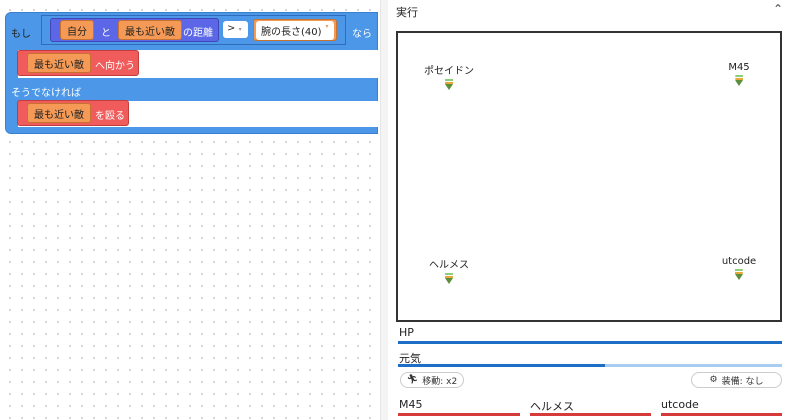 This screenshot has width=800, height=420. Describe the element at coordinates (552, 406) in the screenshot. I see `enemy-name: ヘルメス` at that location.